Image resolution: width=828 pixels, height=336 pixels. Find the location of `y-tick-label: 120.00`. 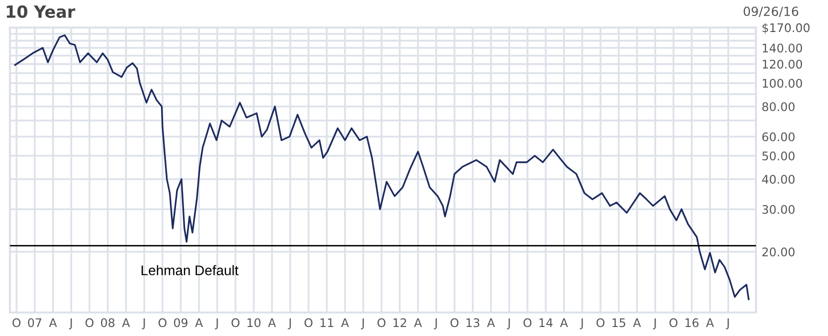

y-tick-label: 120.00 is located at coordinates (782, 64).